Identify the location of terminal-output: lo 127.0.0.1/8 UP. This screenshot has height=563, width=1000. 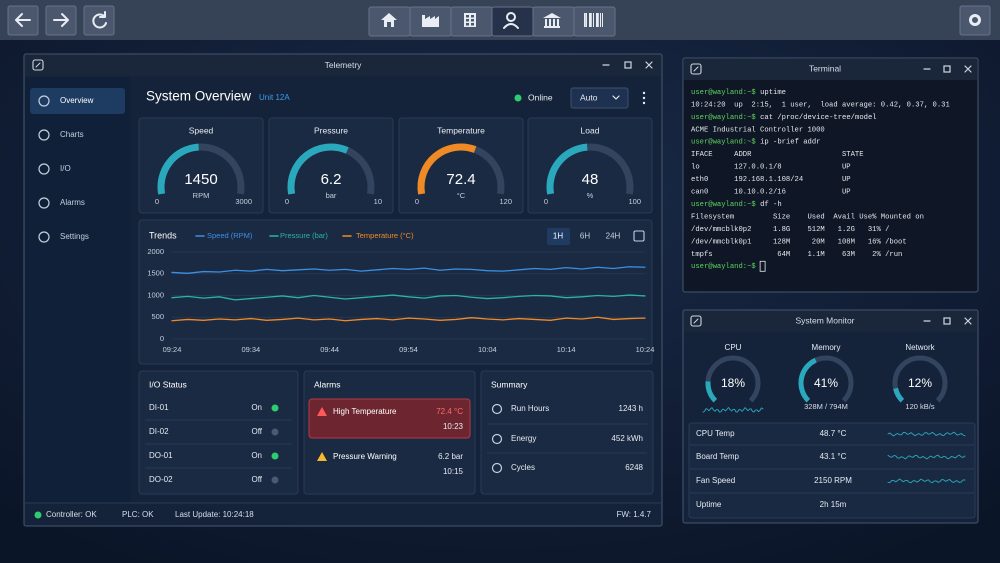
(771, 168).